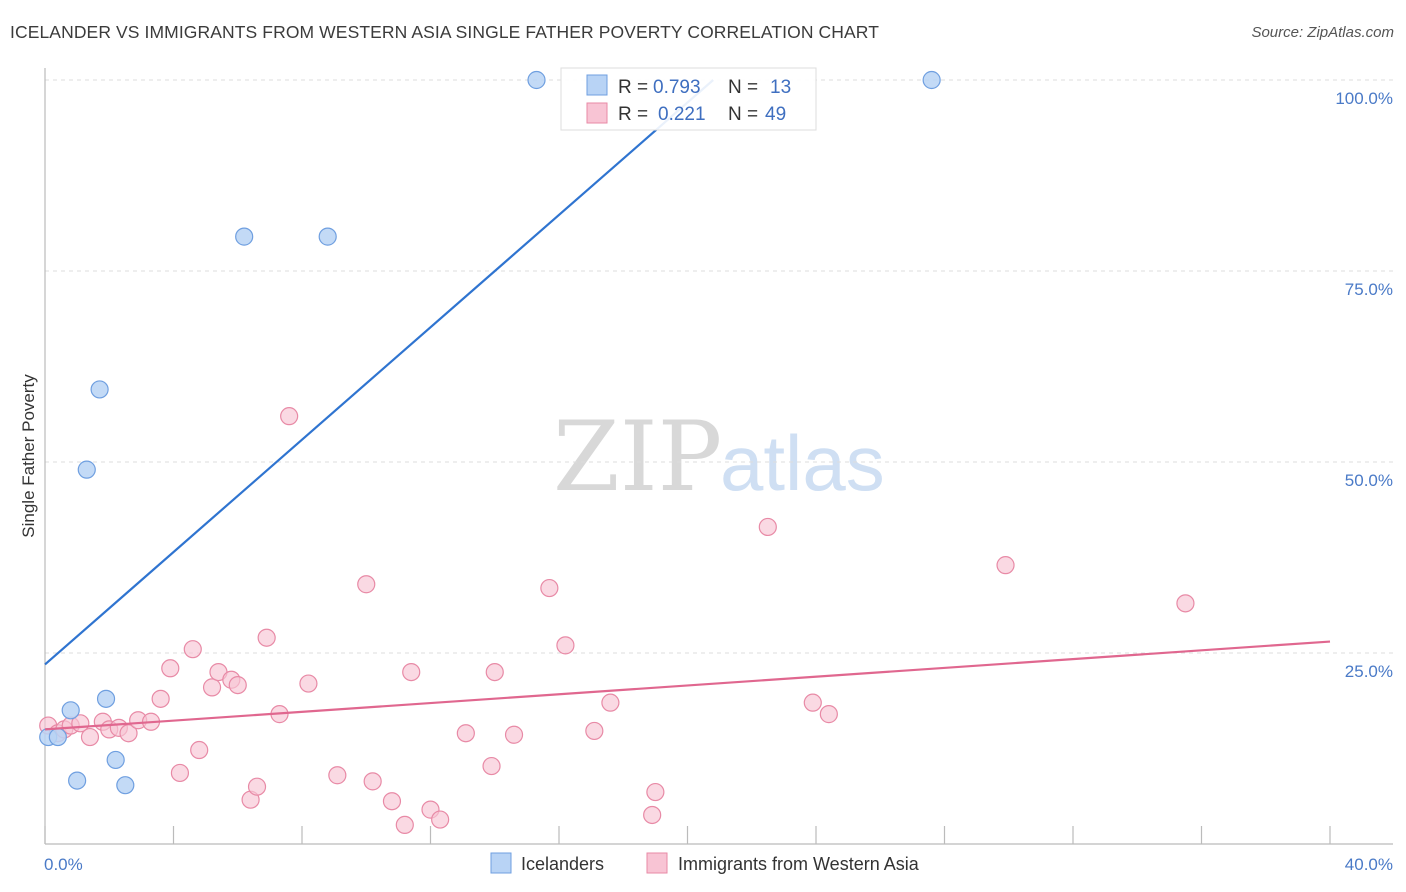  I want to click on y-tick-label-75: 75.0%, so click(1369, 289).